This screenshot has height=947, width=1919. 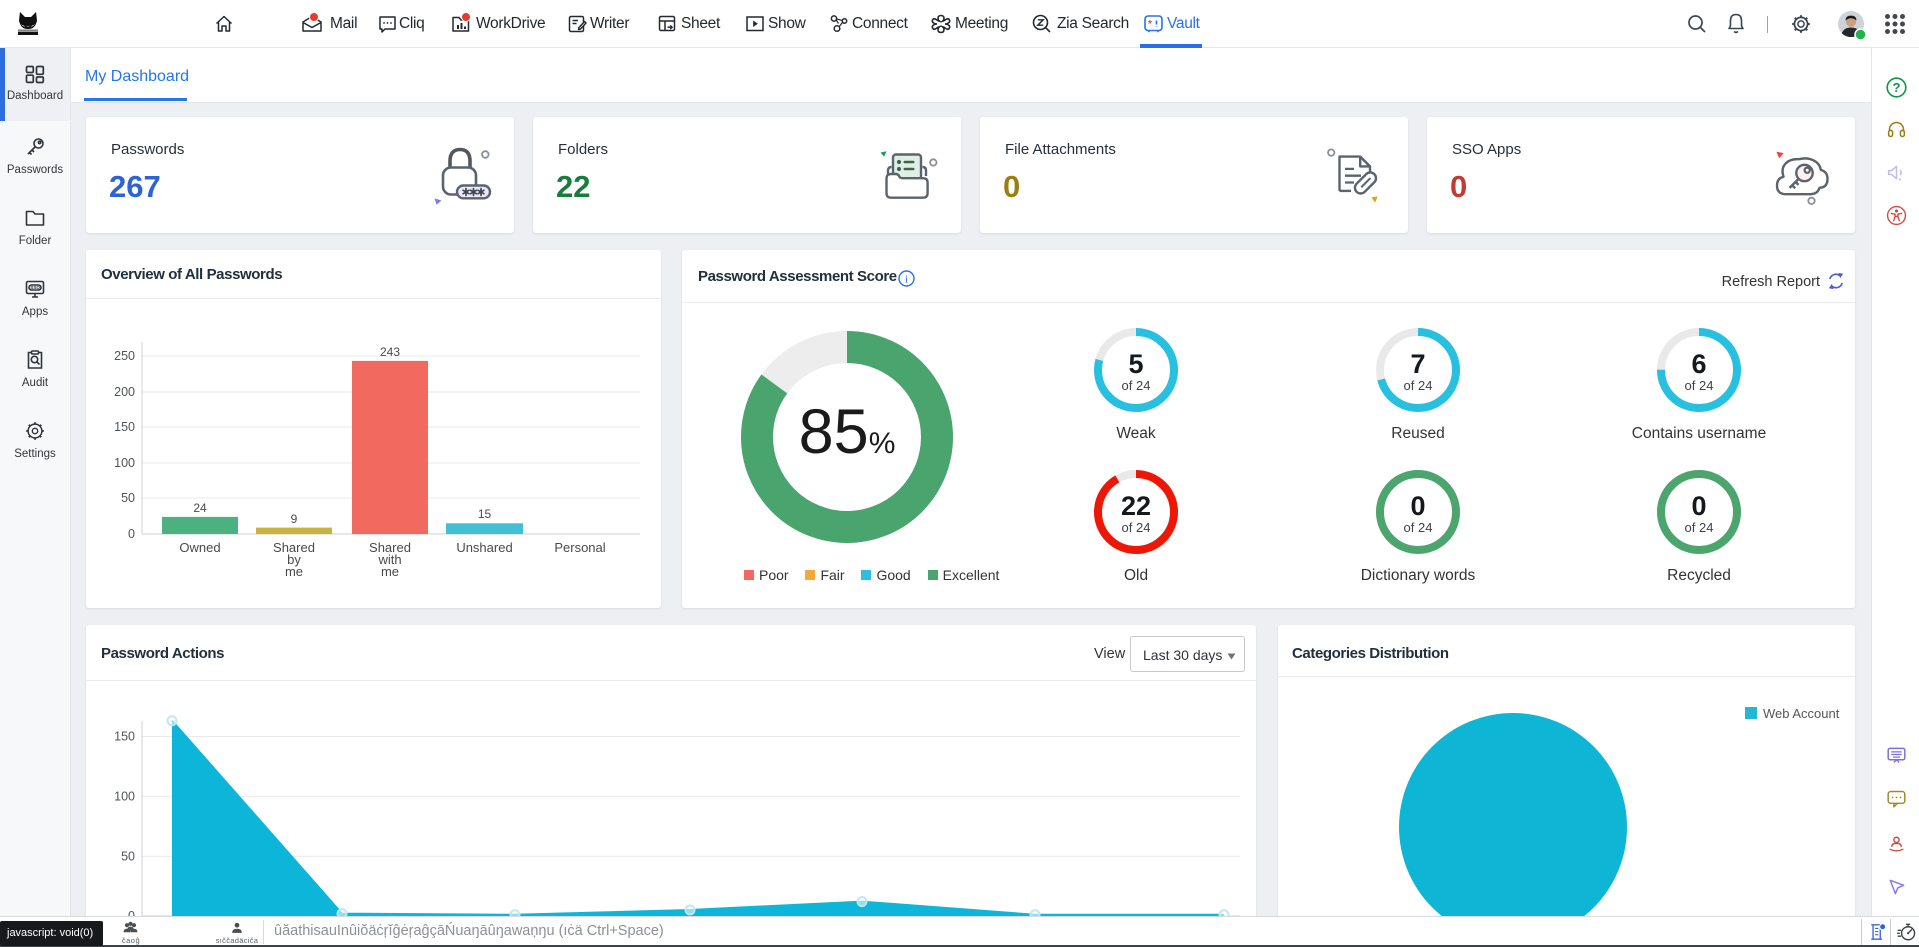 What do you see at coordinates (35, 287) in the screenshot?
I see `svg-text: SSO` at bounding box center [35, 287].